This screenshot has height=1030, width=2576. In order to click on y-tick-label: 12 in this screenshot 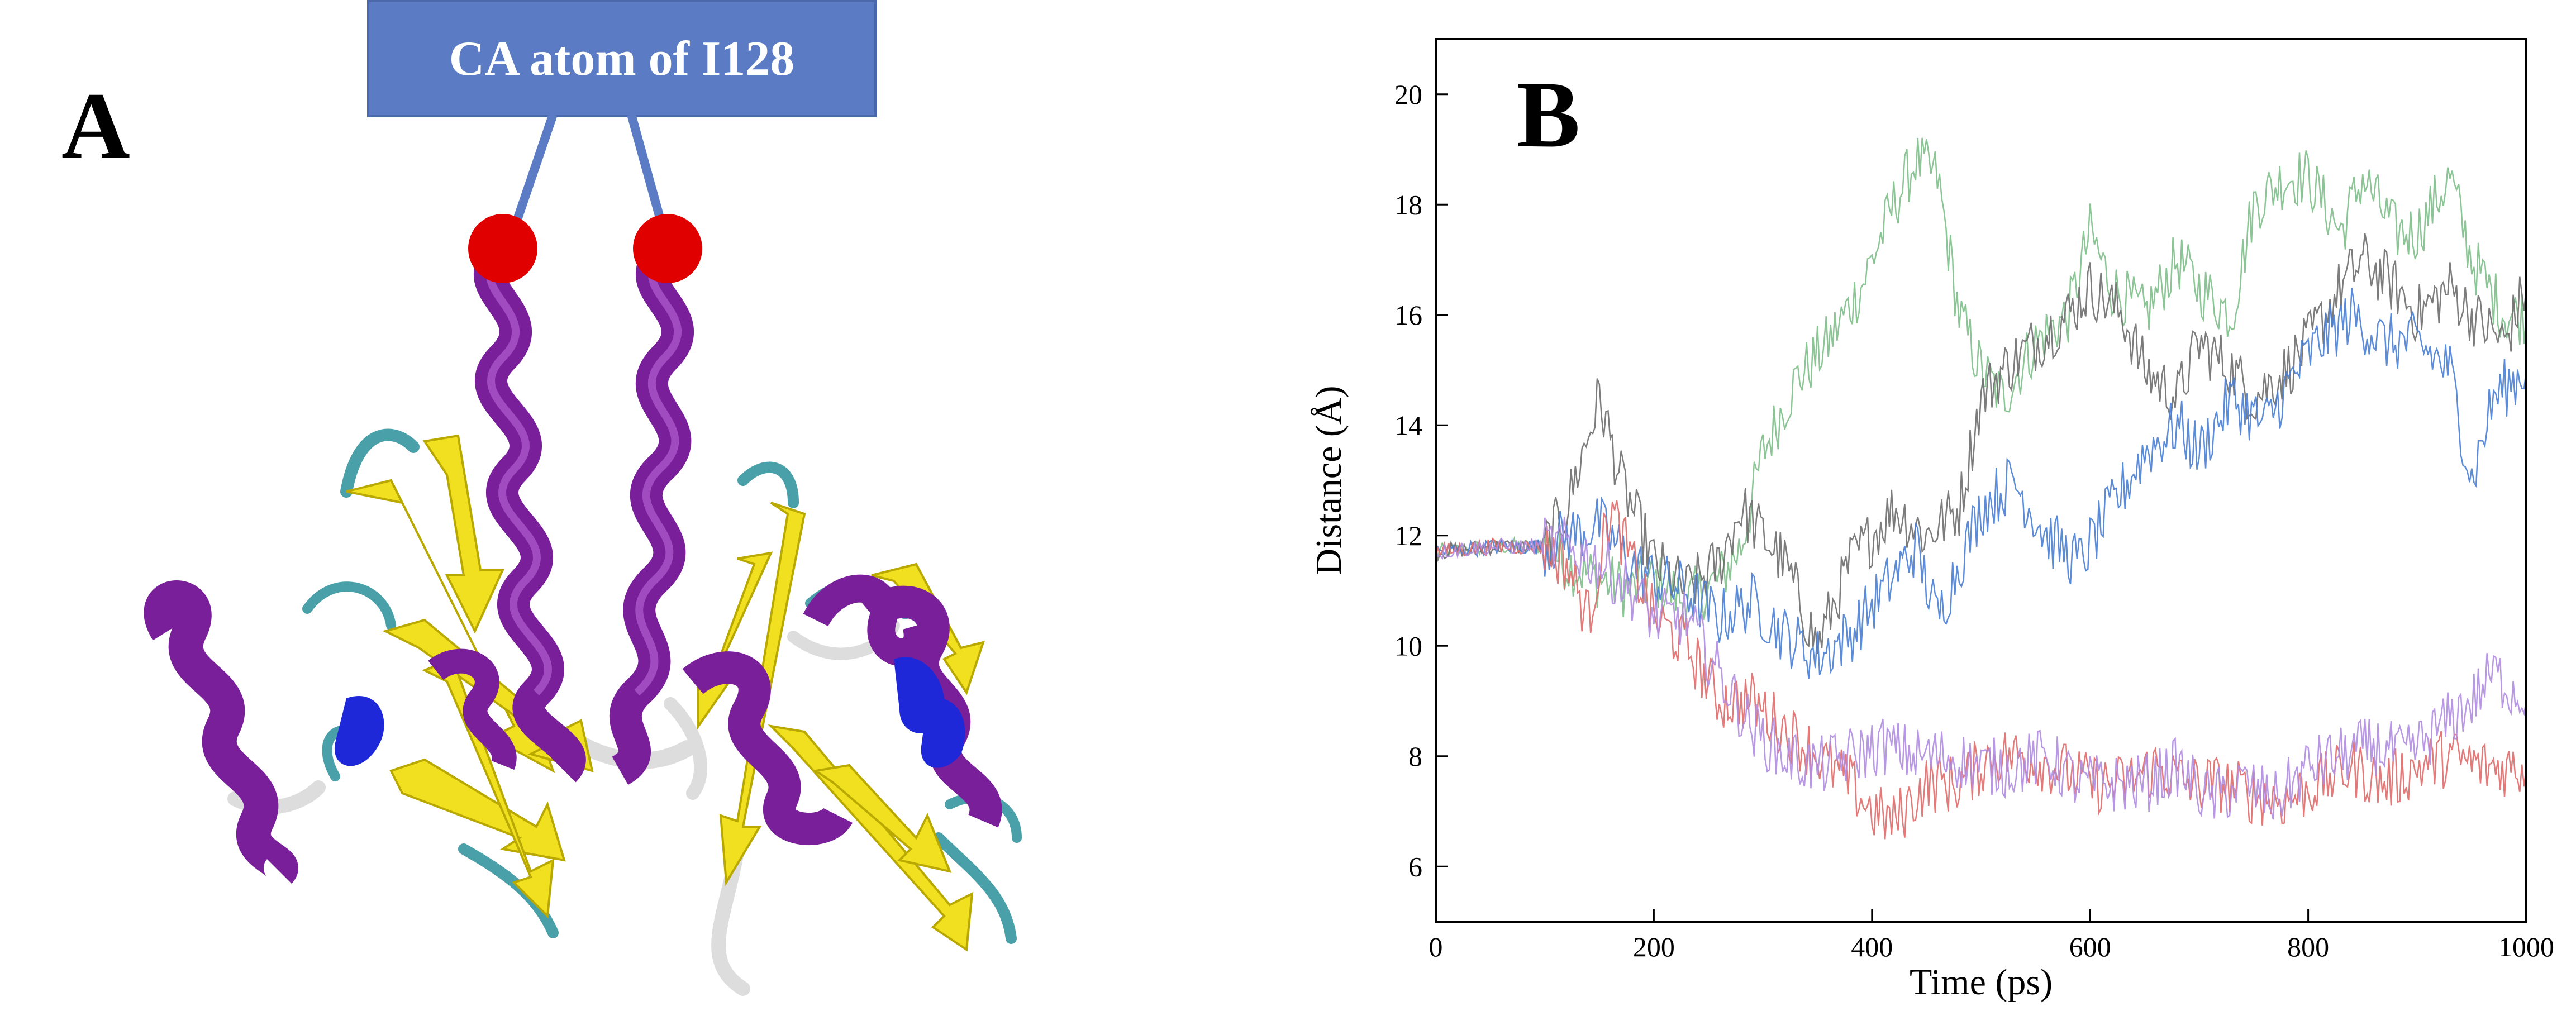, I will do `click(1408, 535)`.